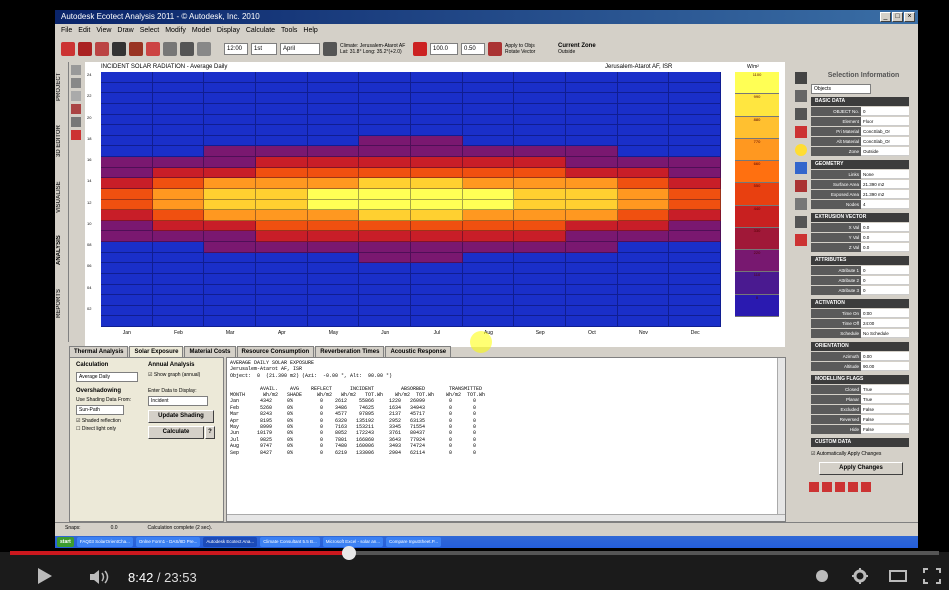 This screenshot has width=949, height=590. Describe the element at coordinates (885, 323) in the screenshot. I see `time-off-value: 24:00` at that location.